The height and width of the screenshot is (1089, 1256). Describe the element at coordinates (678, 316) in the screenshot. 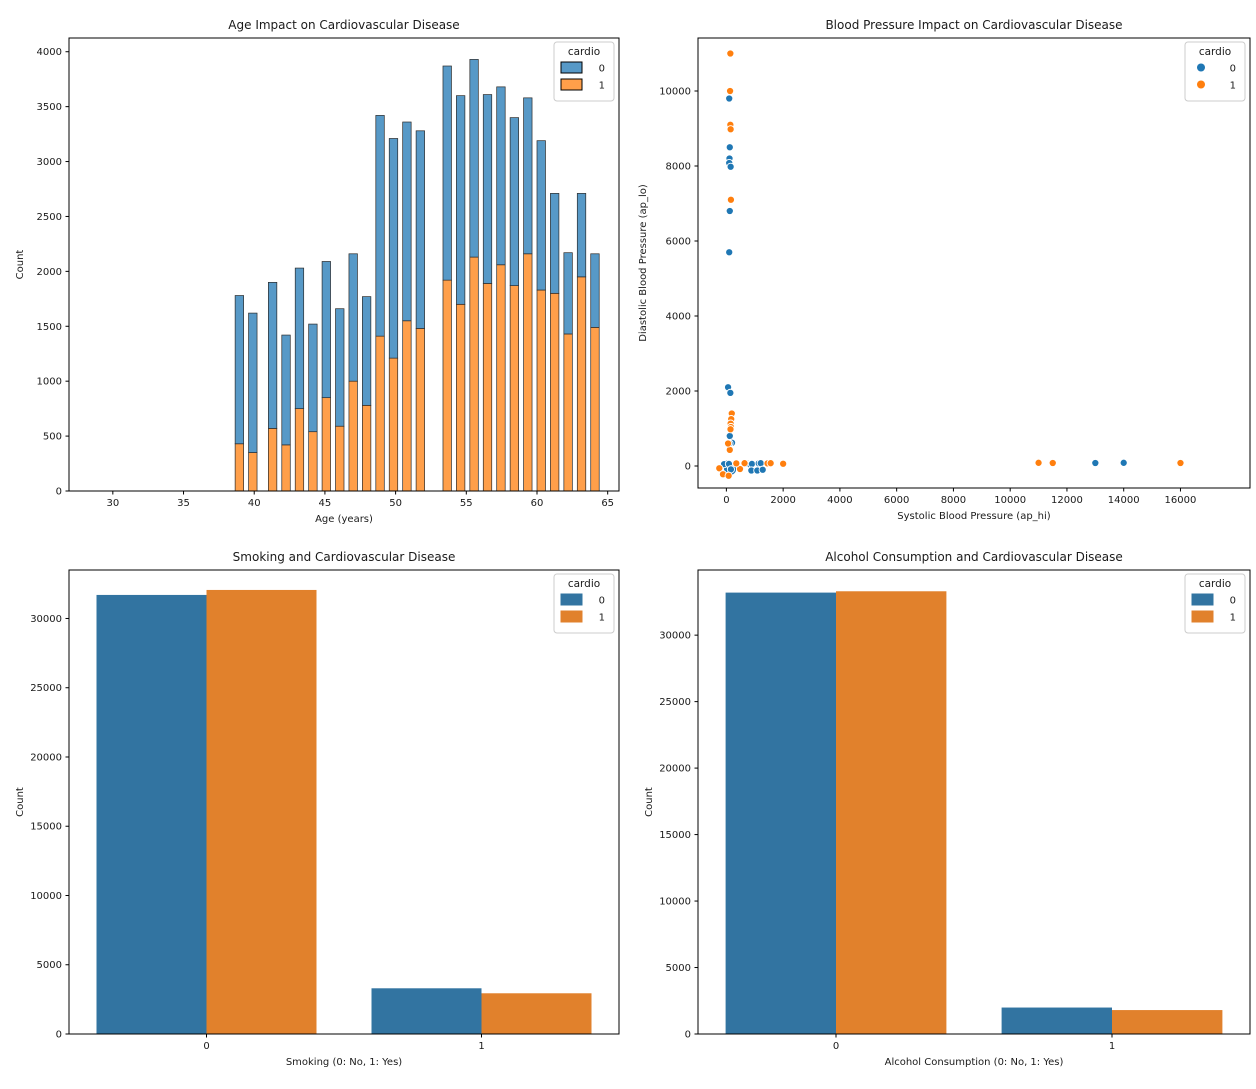

I see `y-tick-label: 4000` at that location.